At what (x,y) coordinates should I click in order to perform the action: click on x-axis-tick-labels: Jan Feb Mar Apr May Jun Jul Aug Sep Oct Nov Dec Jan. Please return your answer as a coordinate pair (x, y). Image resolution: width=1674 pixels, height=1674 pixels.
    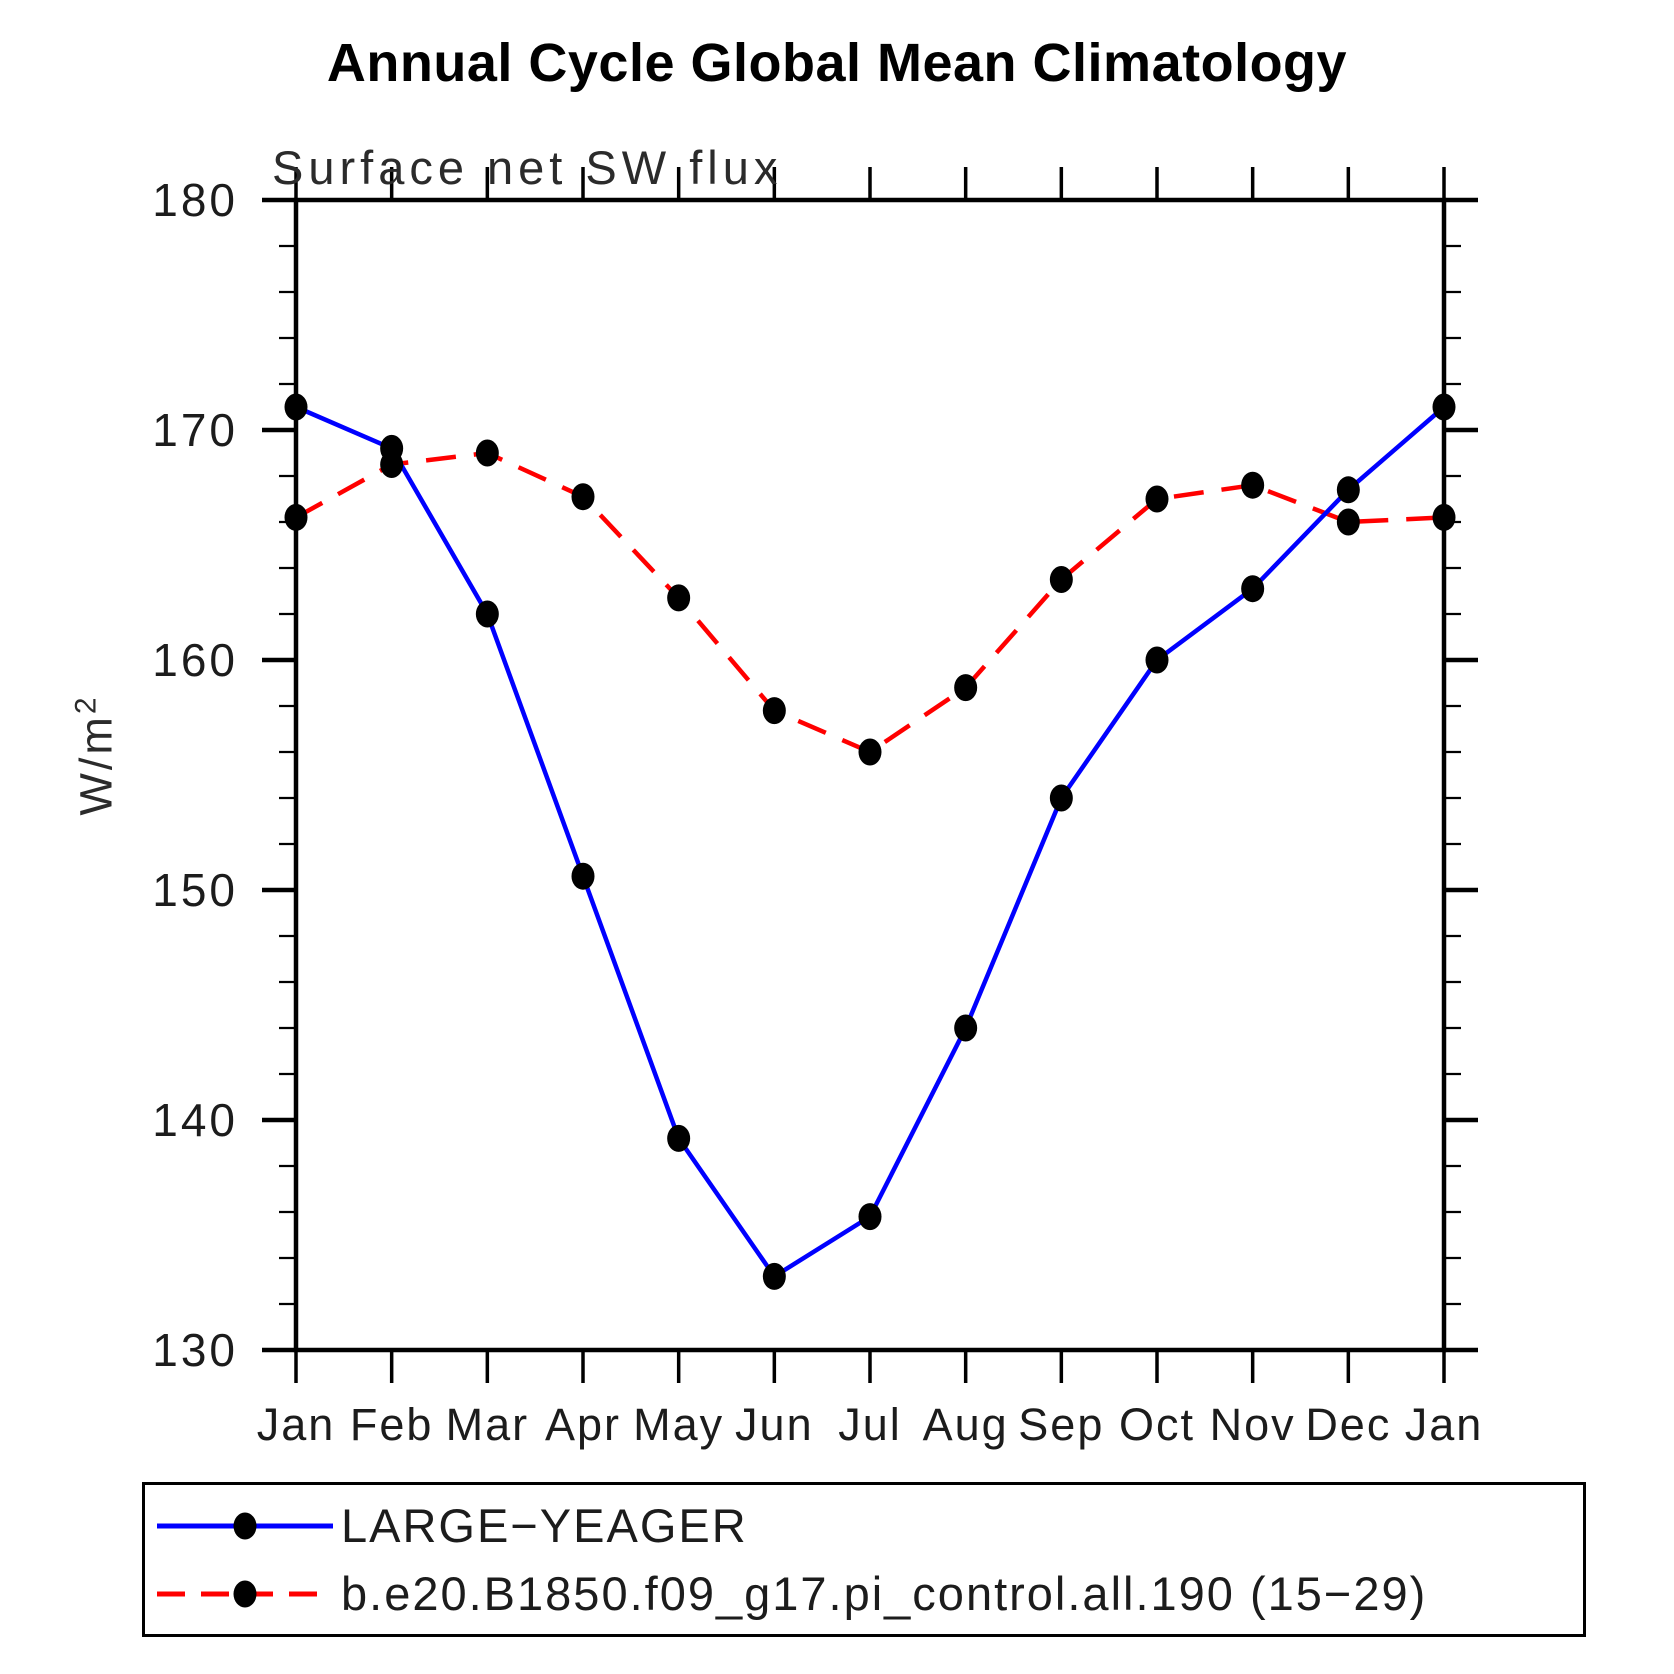
    Looking at the image, I should click on (870, 1424).